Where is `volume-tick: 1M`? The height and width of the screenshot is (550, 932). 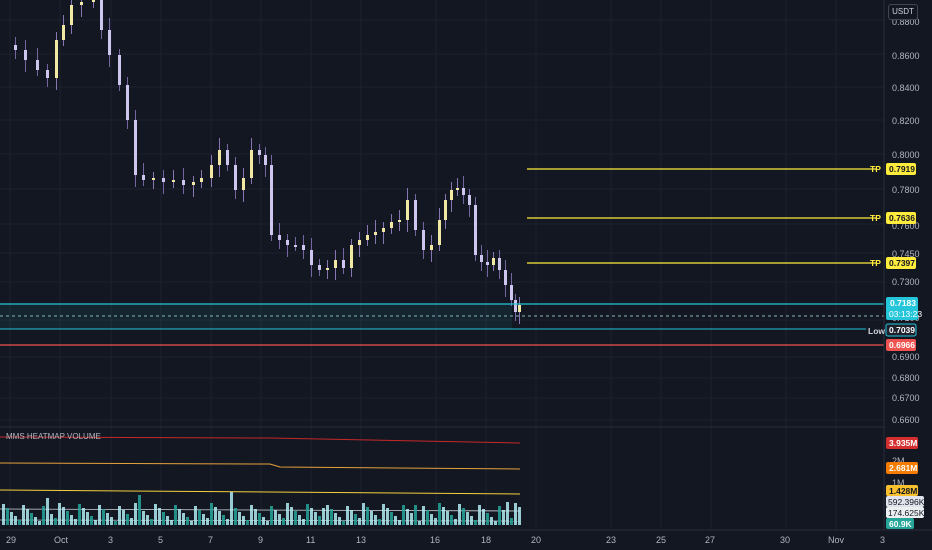
volume-tick: 1M is located at coordinates (898, 483).